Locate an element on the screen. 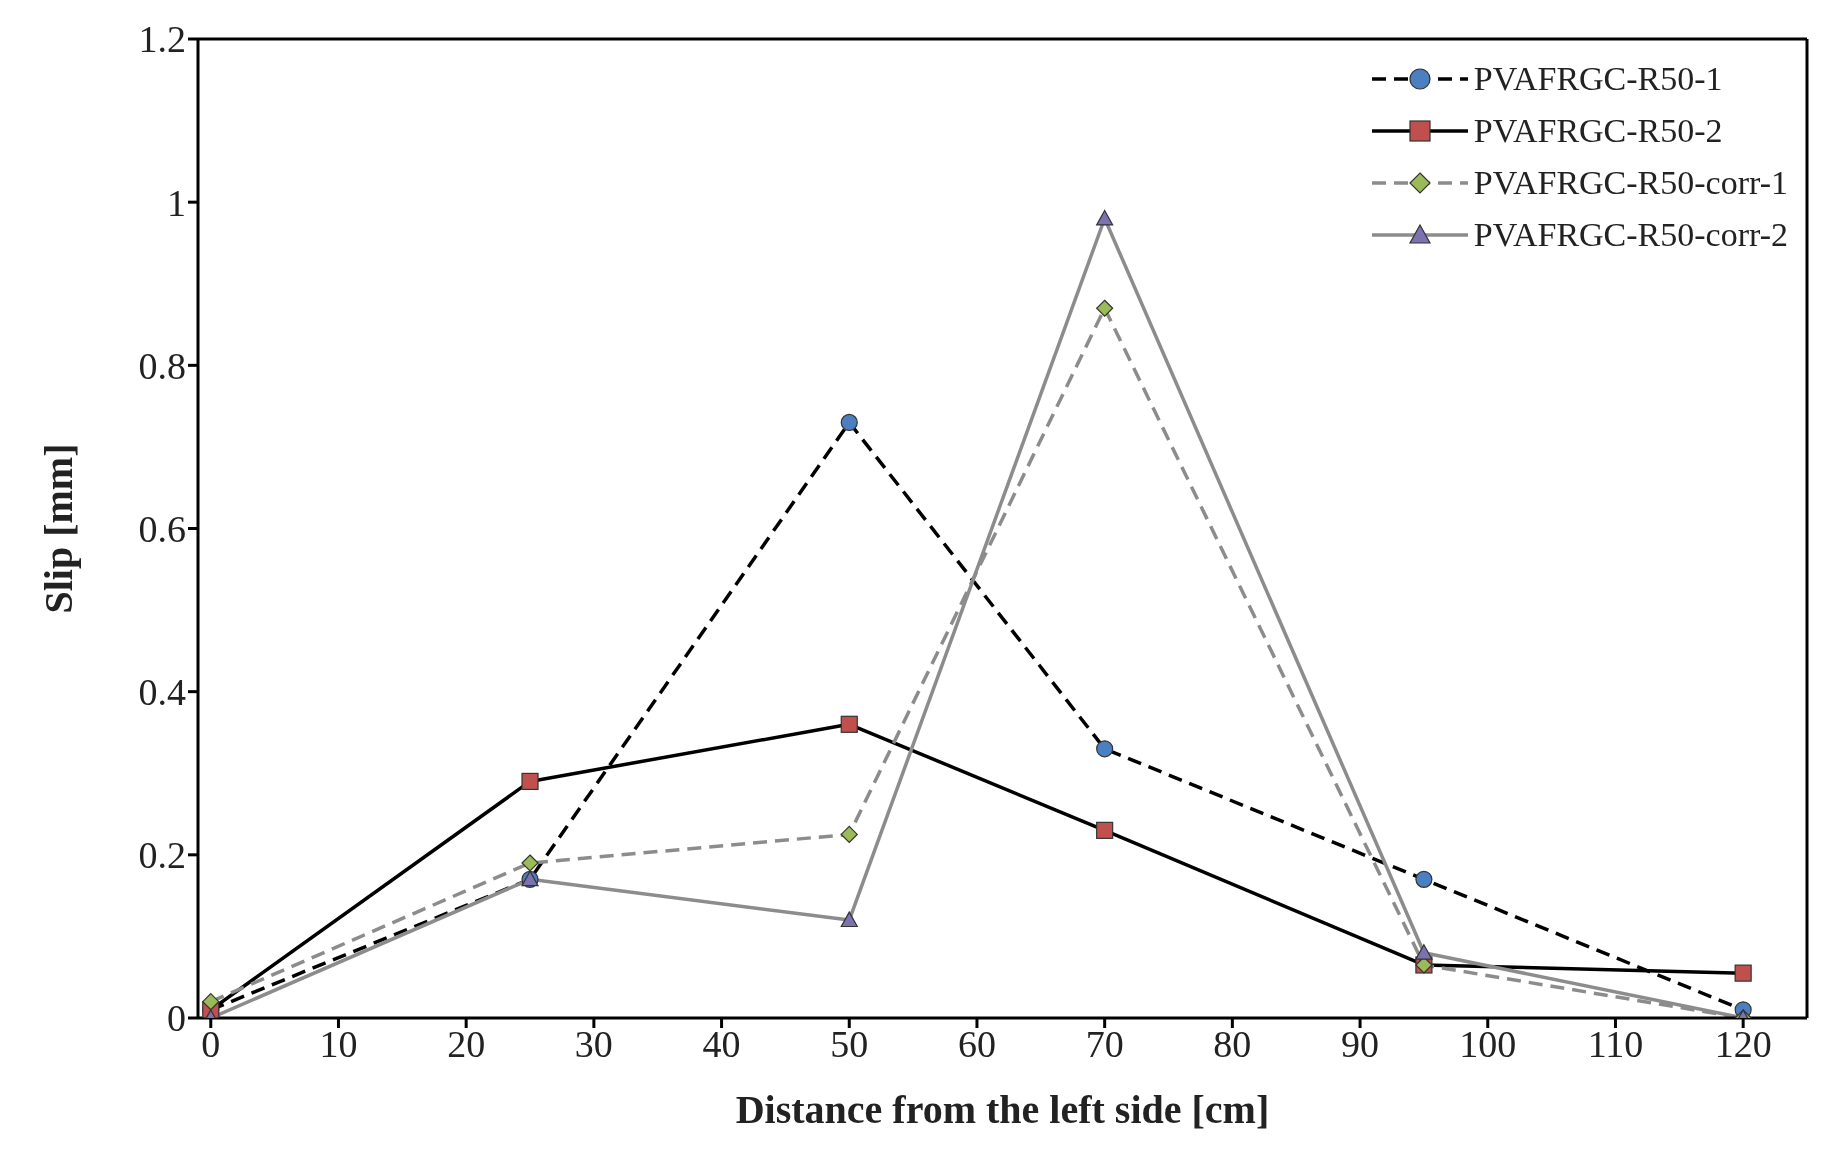 Image resolution: width=1839 pixels, height=1156 pixels. x-axis-title: Distance from the left side [cm] is located at coordinates (1002, 1109).